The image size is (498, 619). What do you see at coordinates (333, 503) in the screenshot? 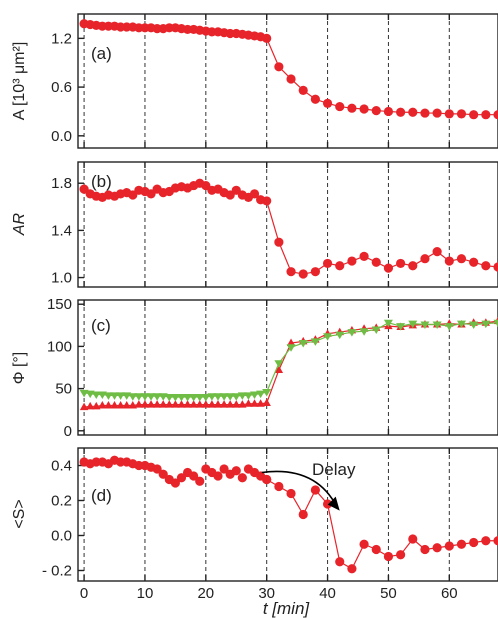
I see `delay-arrow-head` at bounding box center [333, 503].